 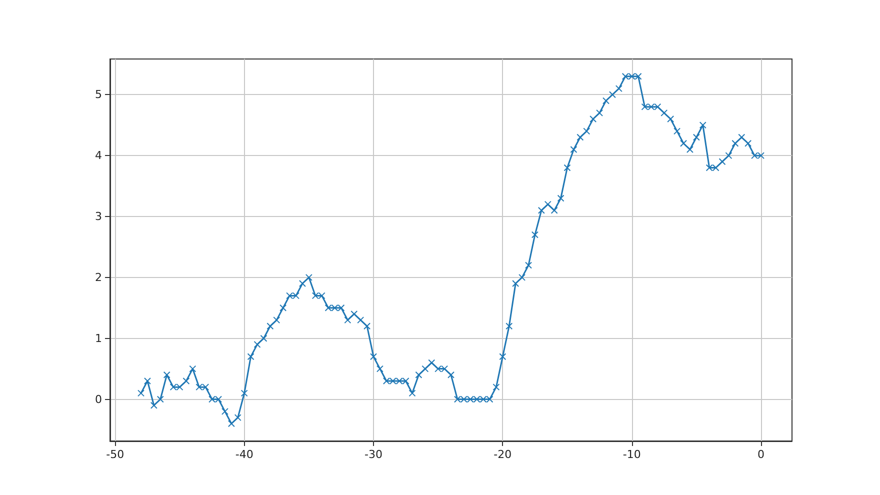 What do you see at coordinates (98, 338) in the screenshot?
I see `y-tick-label: 1` at bounding box center [98, 338].